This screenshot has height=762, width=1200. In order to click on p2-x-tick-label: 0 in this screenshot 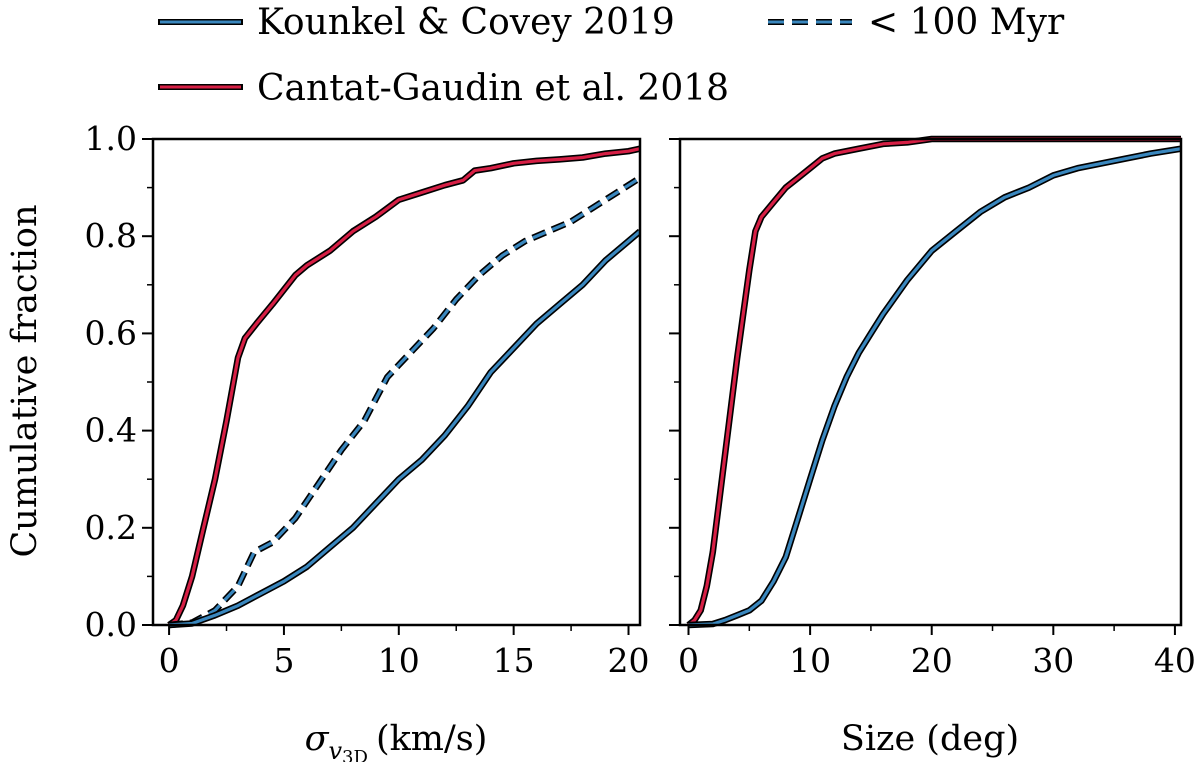, I will do `click(688, 660)`.